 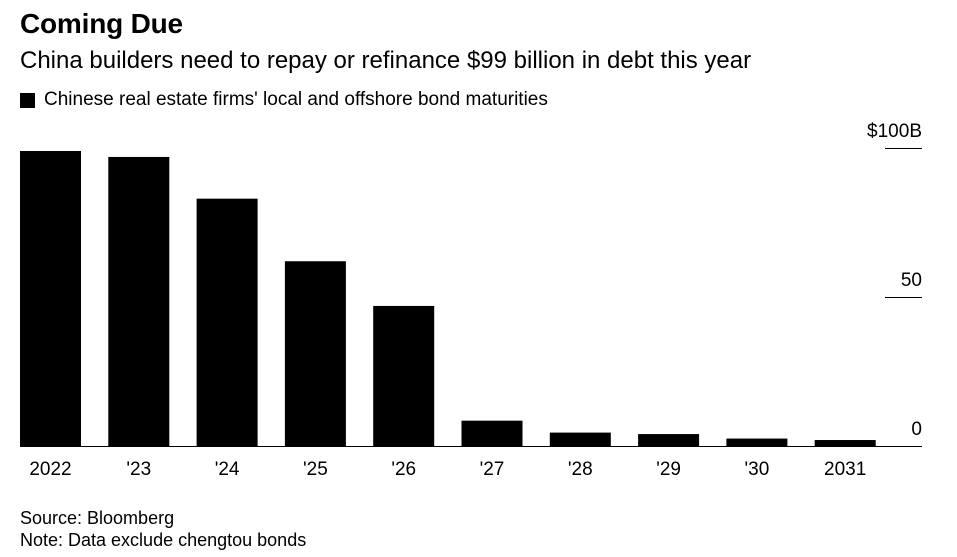 I want to click on x-tick-label: '23, so click(x=138, y=469).